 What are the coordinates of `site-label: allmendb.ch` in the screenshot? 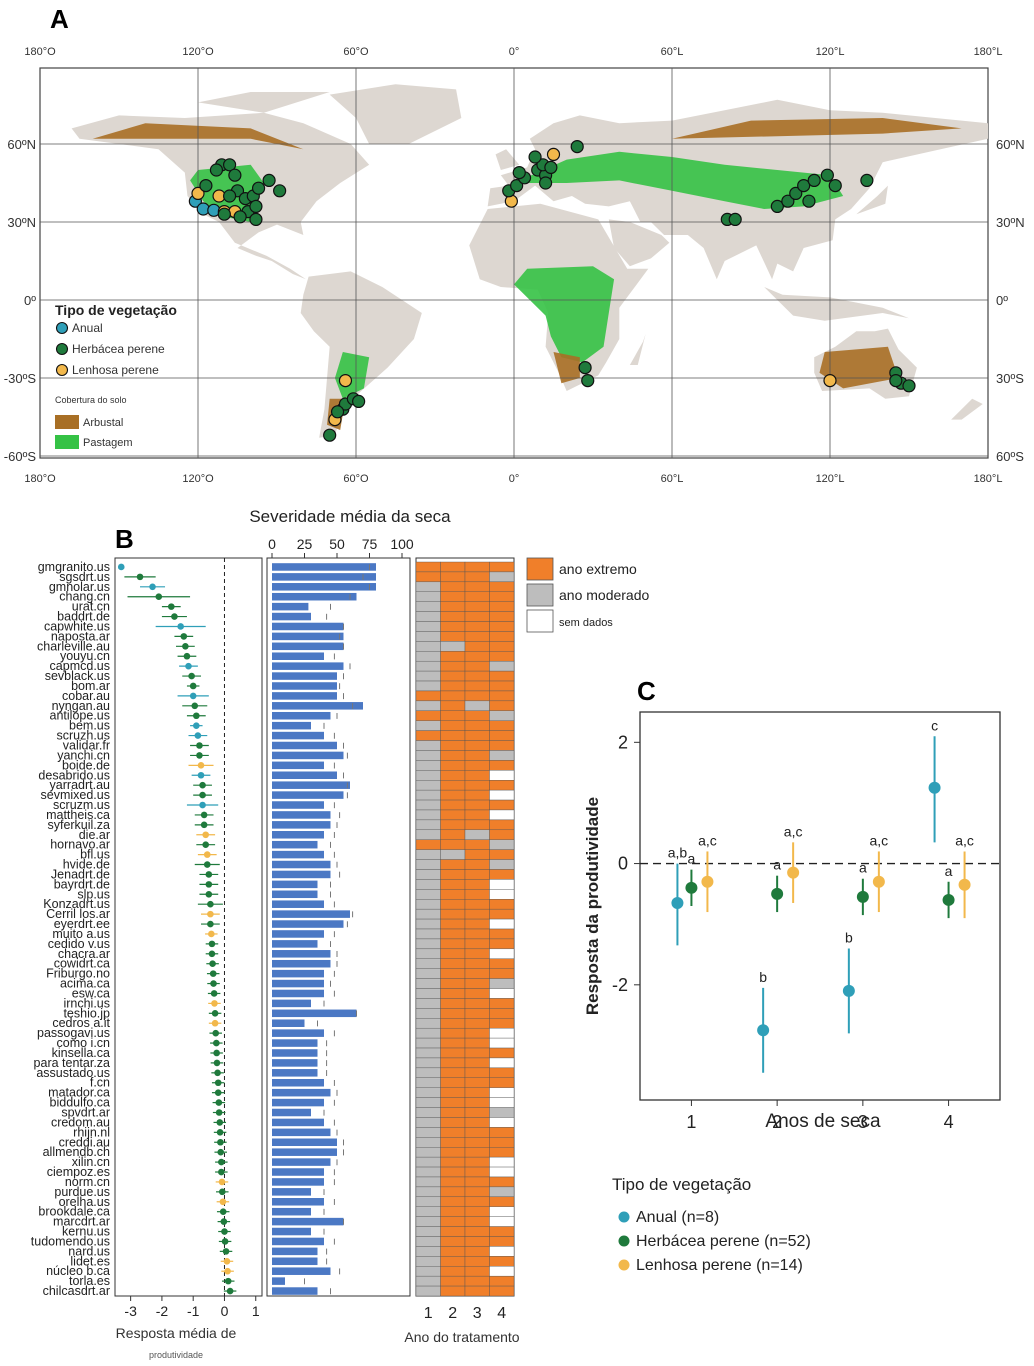 It's located at (76, 1152).